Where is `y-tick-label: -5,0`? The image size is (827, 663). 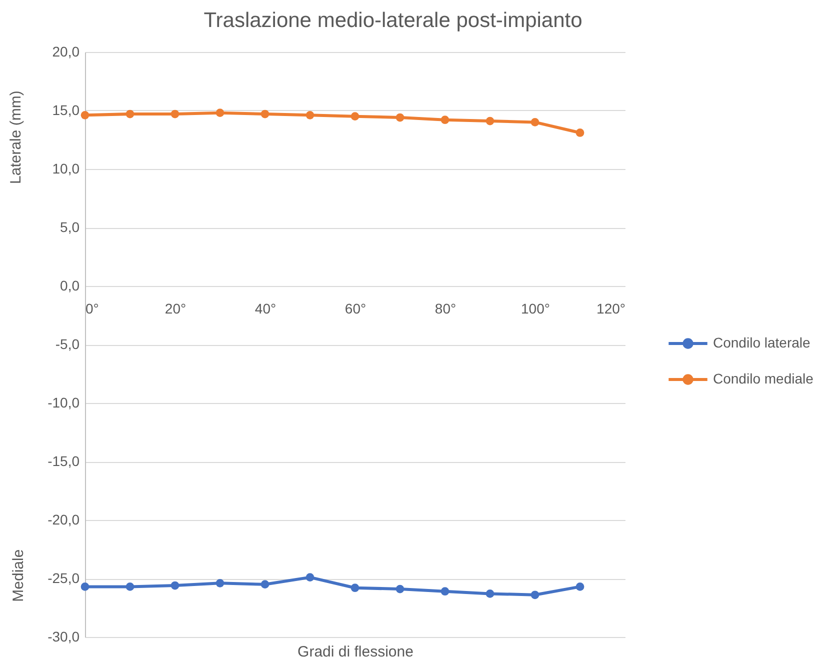 y-tick-label: -5,0 is located at coordinates (67, 344).